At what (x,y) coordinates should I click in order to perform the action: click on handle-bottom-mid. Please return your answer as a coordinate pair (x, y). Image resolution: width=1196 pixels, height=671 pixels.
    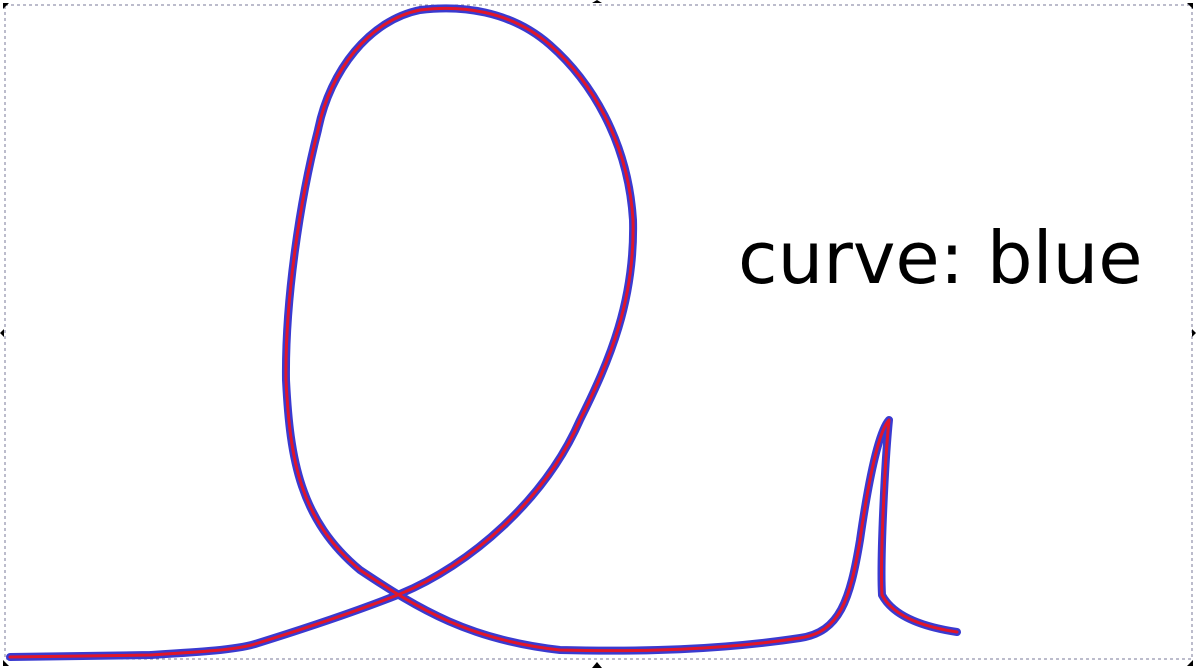
    Looking at the image, I should click on (597, 665).